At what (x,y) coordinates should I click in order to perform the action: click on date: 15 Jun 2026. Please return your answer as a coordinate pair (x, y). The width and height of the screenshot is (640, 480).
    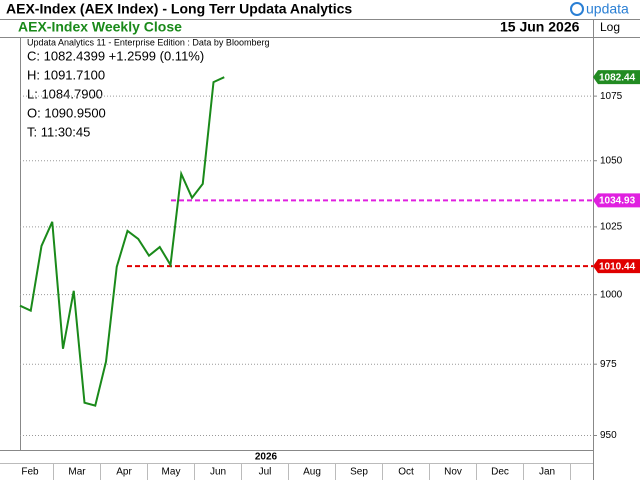
    Looking at the image, I should click on (540, 27).